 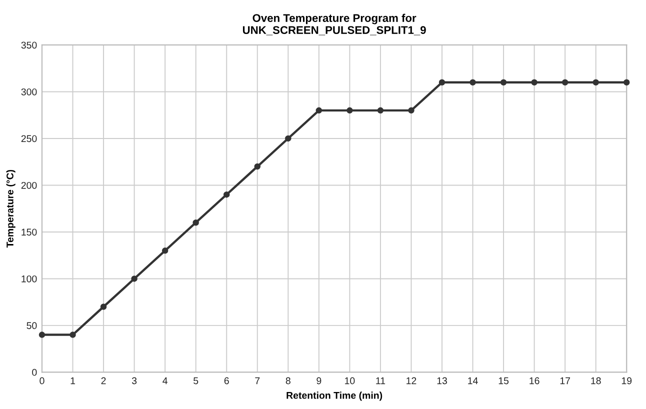 I want to click on x-tick-label: 4, so click(x=165, y=380).